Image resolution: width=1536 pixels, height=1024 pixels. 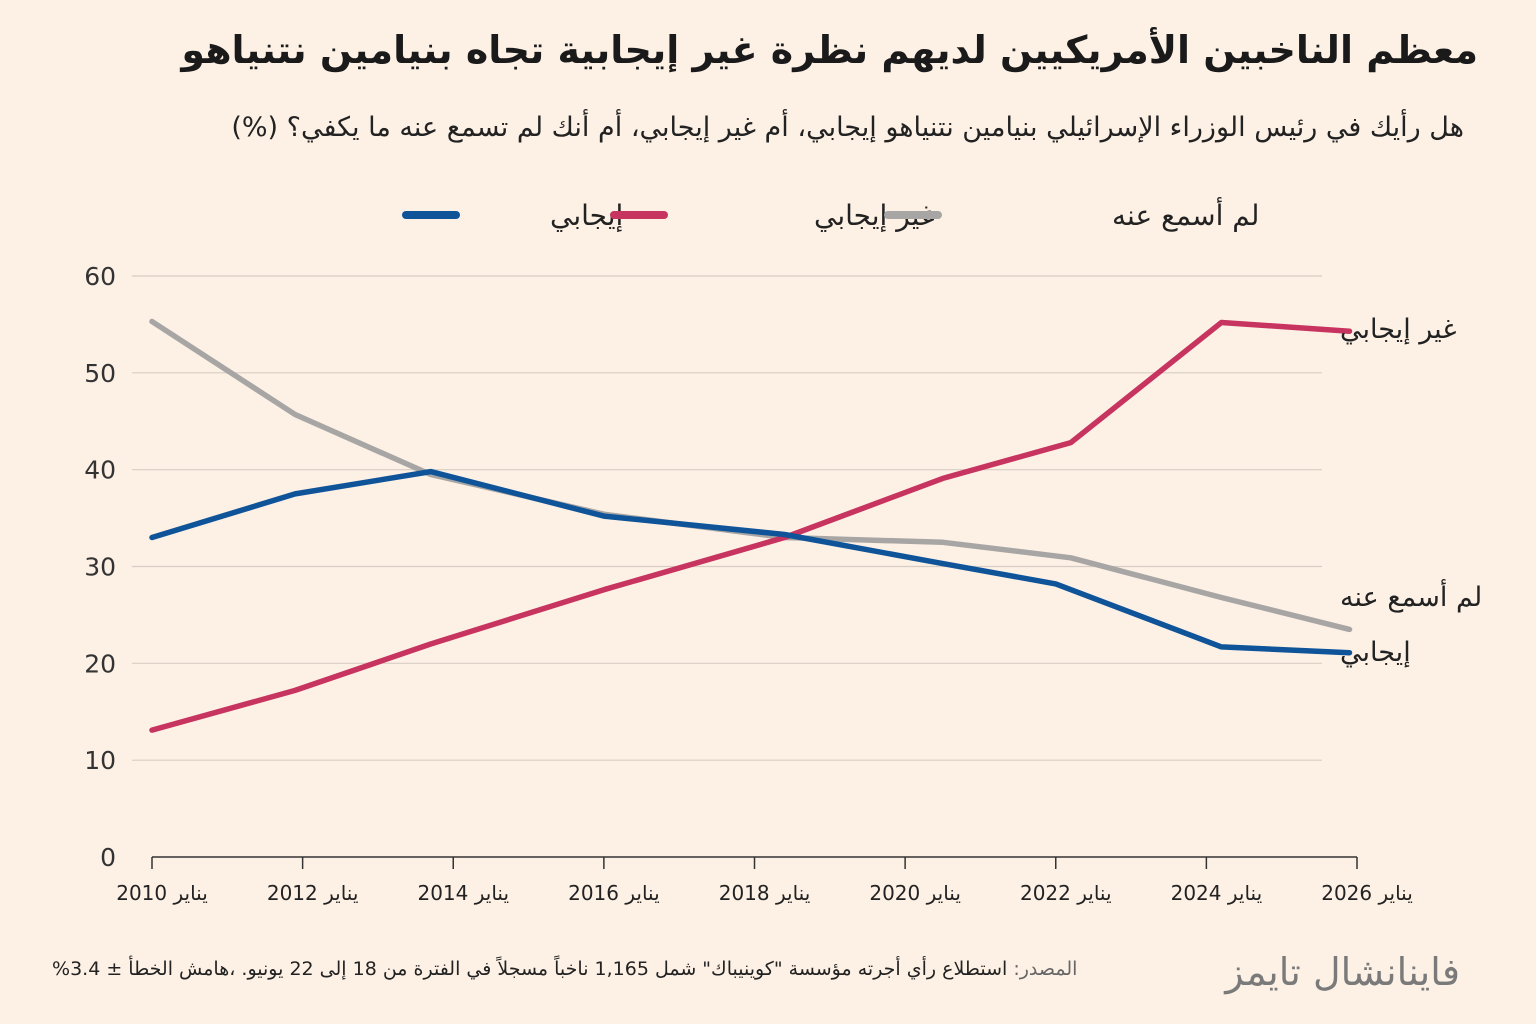 I want to click on x-tick-label: يناير 2026, so click(x=1367, y=893).